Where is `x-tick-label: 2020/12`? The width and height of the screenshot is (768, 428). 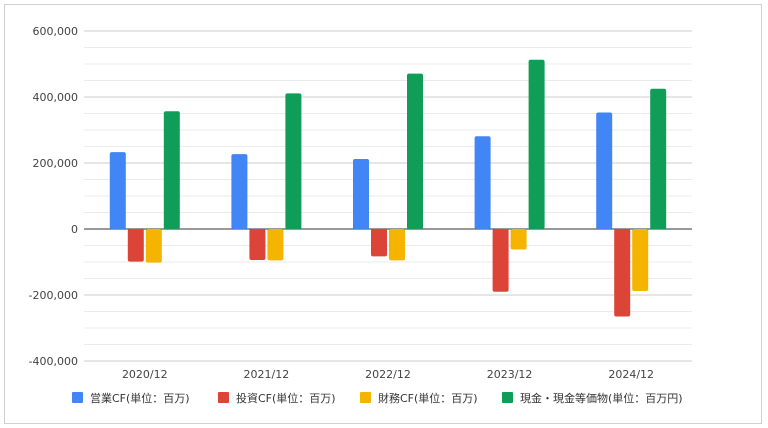
x-tick-label: 2020/12 is located at coordinates (145, 374).